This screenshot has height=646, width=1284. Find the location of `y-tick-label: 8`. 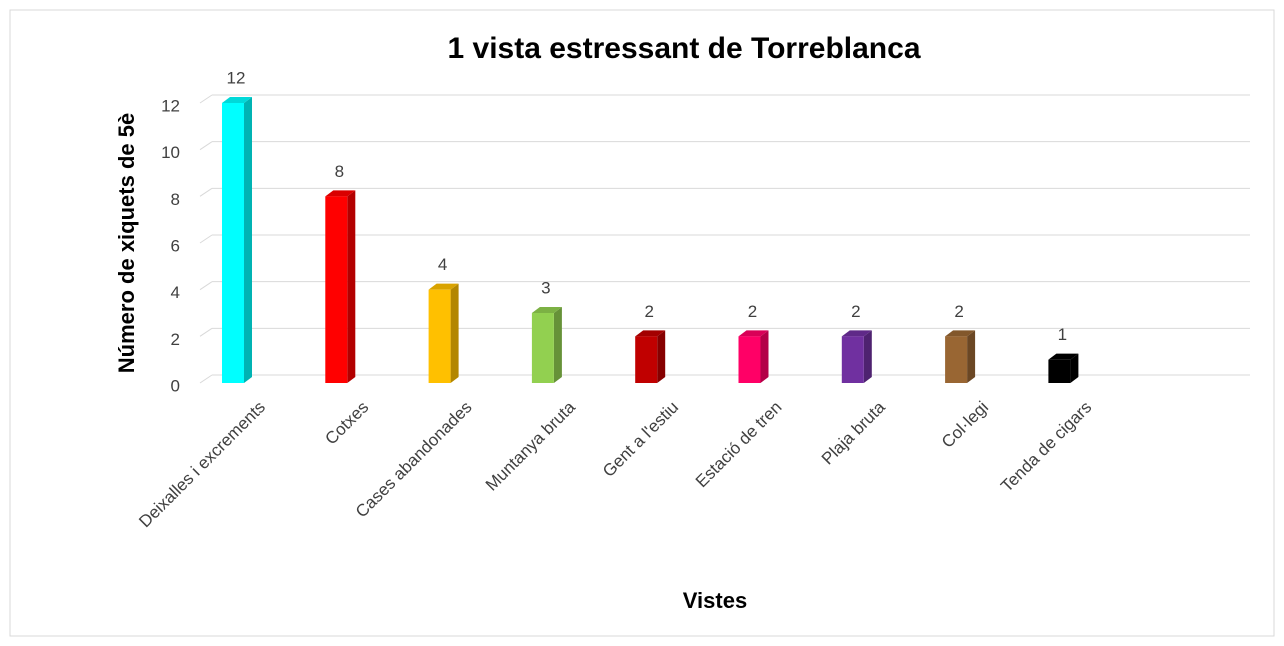

y-tick-label: 8 is located at coordinates (175, 199).